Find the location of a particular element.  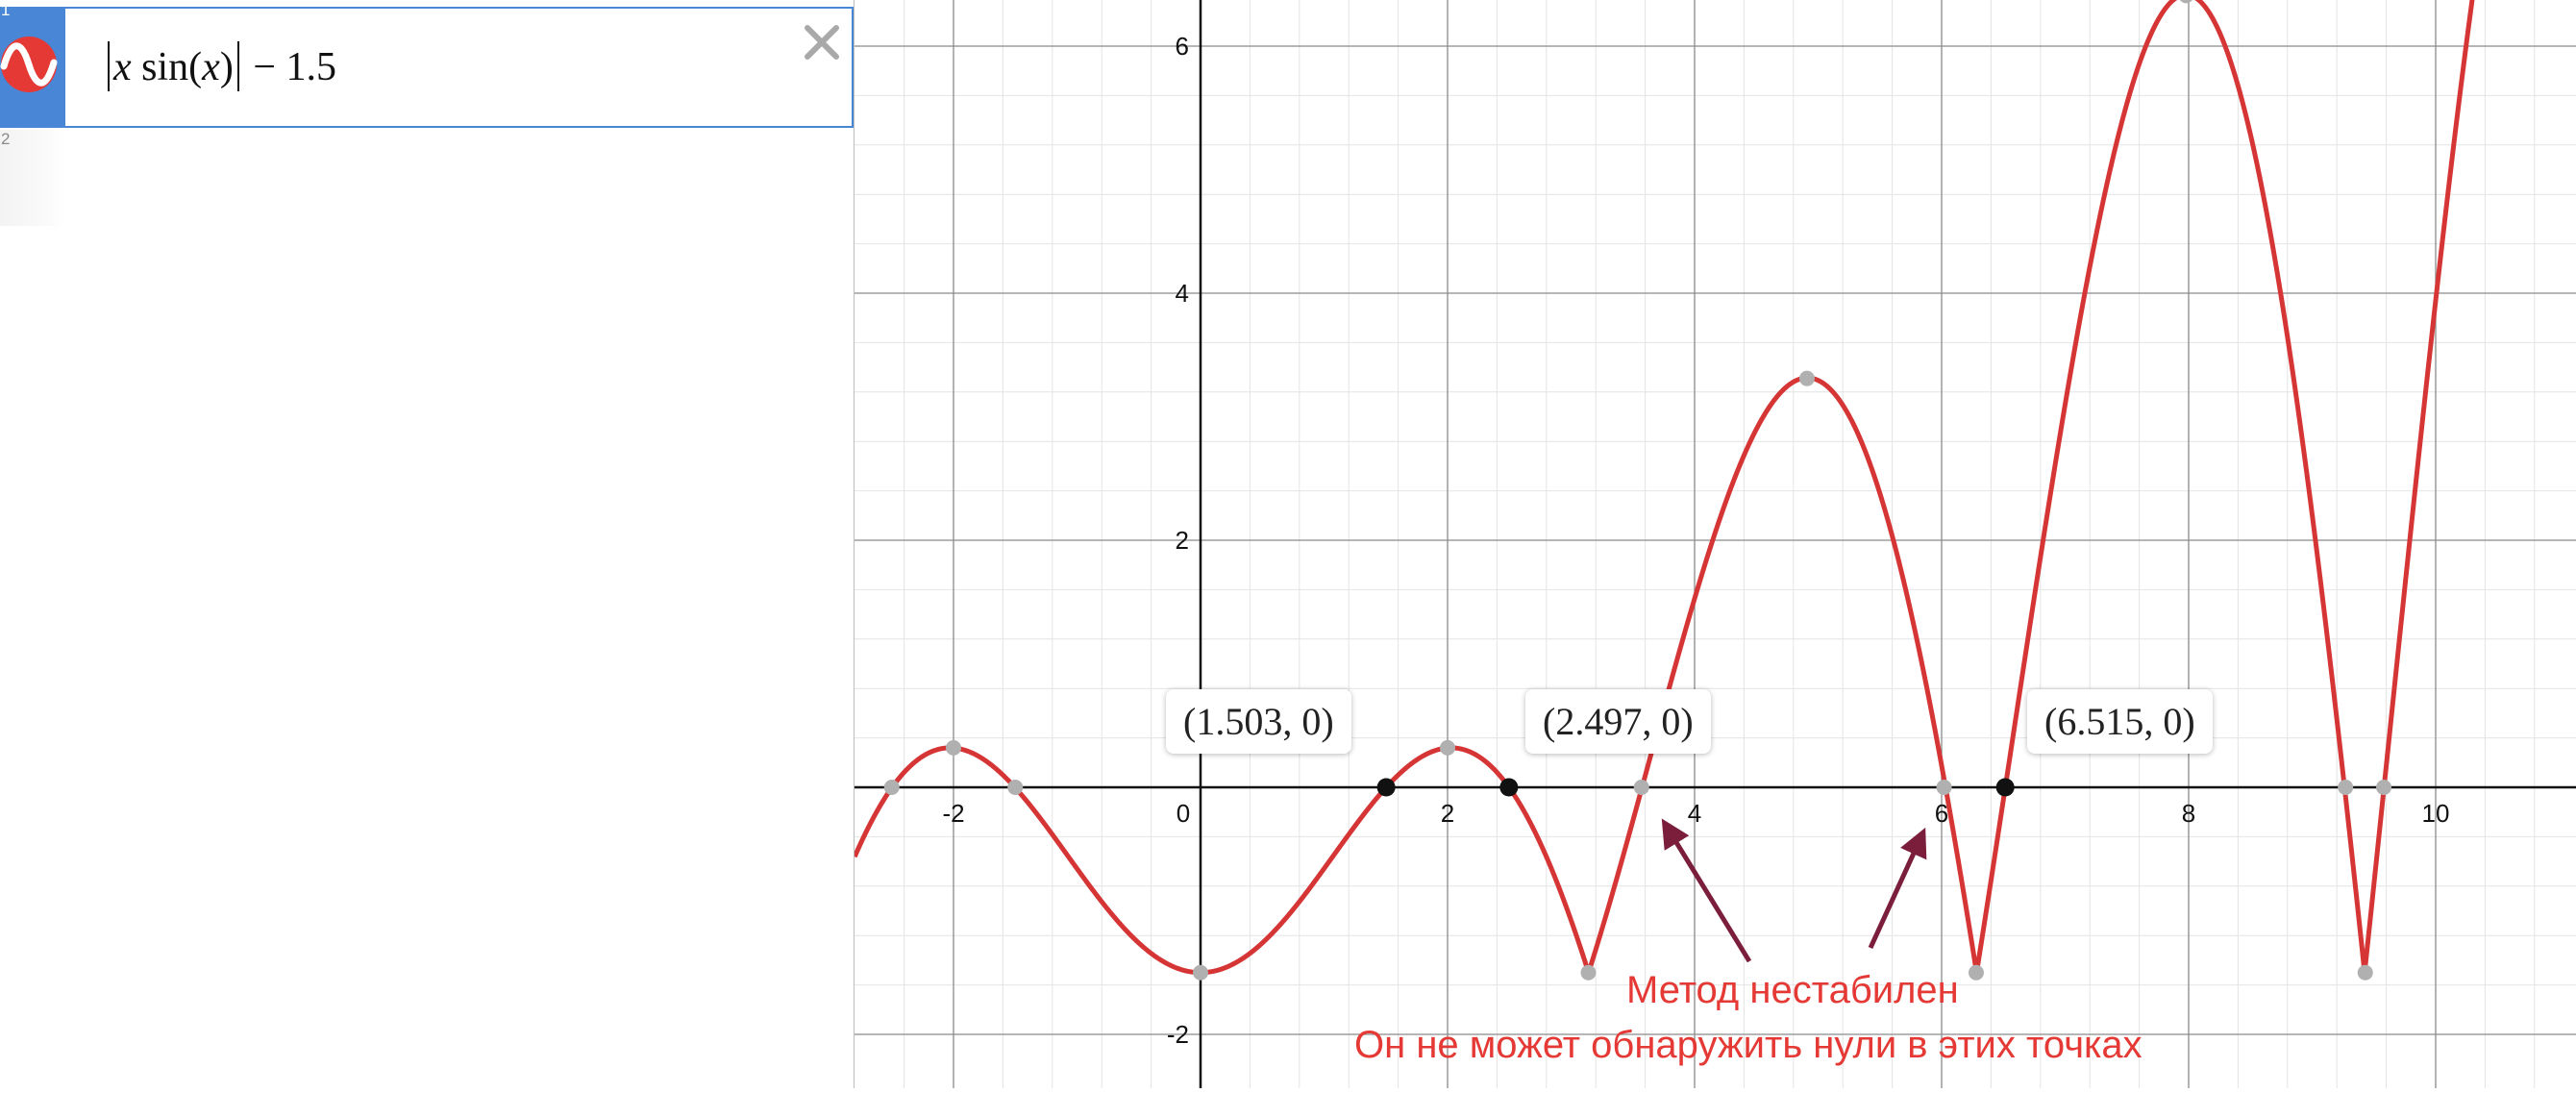

delete-expression-button is located at coordinates (822, 42).